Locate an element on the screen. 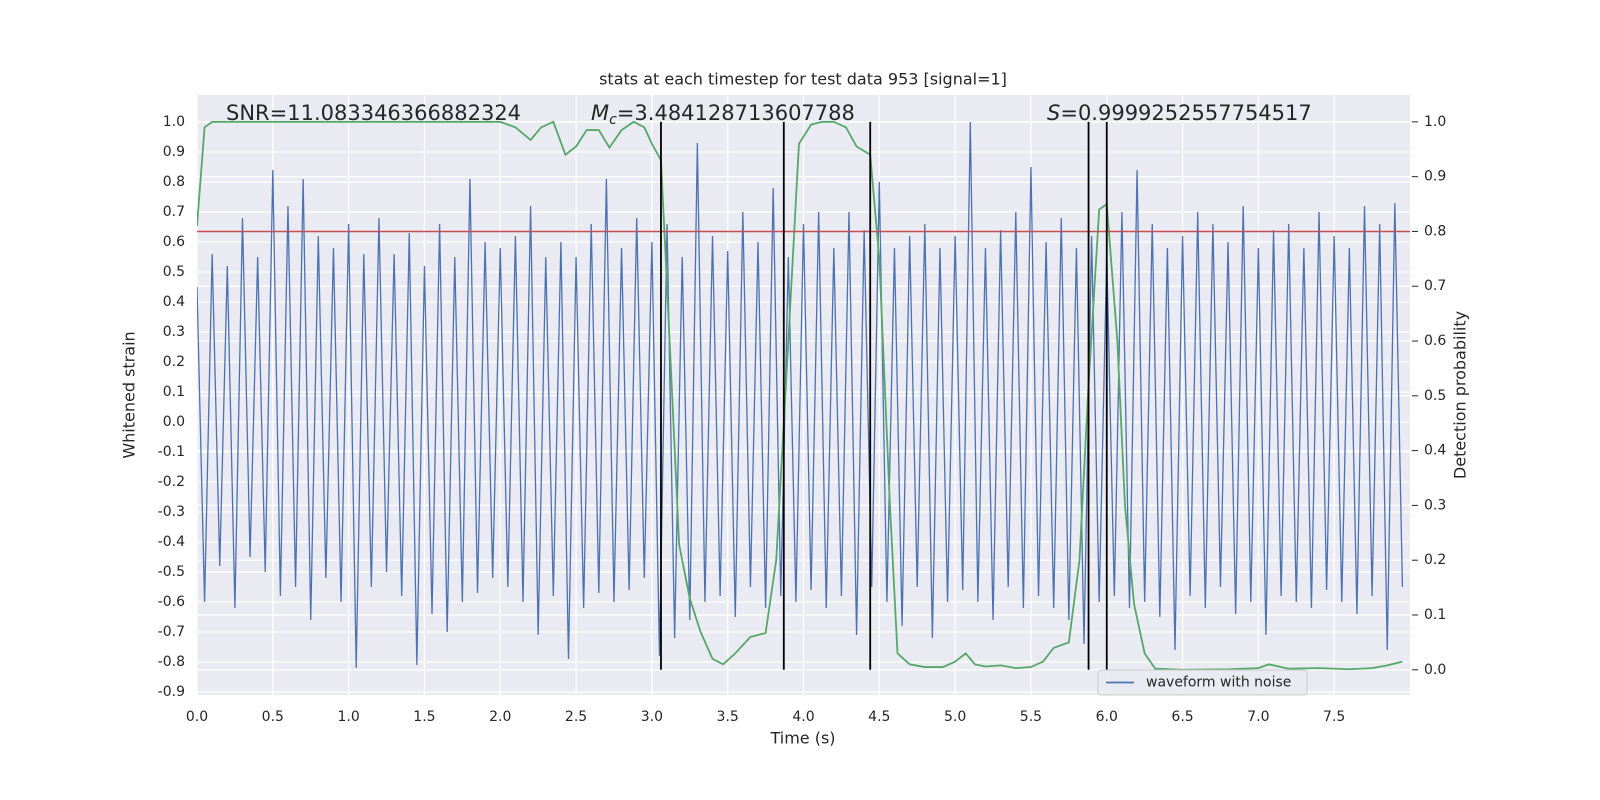  y-tick-label: -0.7 is located at coordinates (171, 632).